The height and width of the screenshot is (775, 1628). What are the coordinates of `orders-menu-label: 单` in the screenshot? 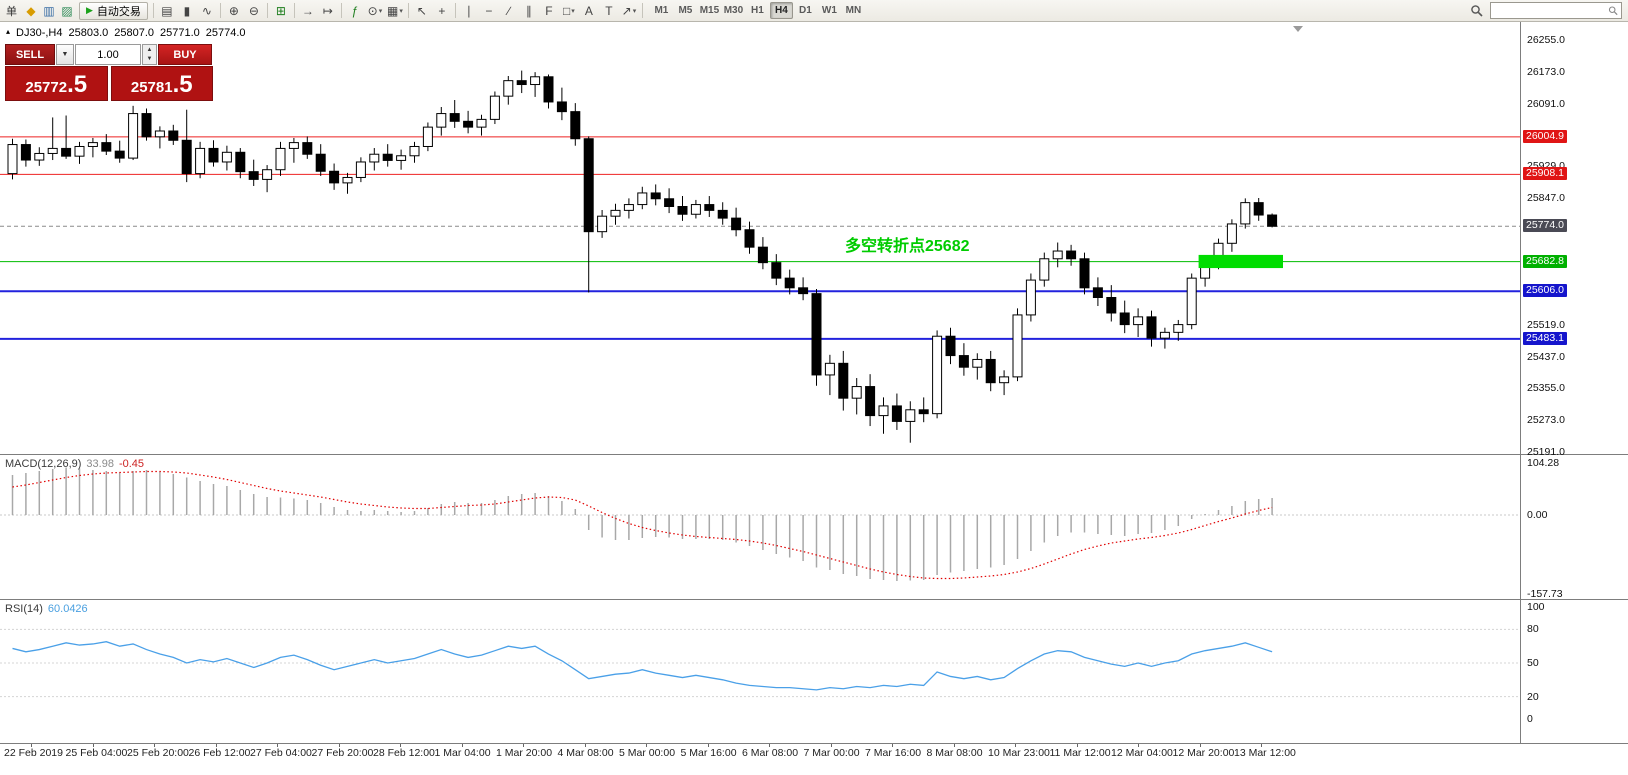 It's located at (11, 11).